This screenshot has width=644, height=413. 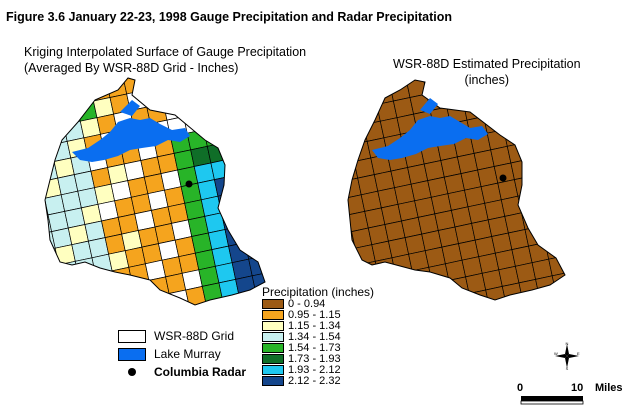 What do you see at coordinates (609, 388) in the screenshot?
I see `scale-unit: Miles` at bounding box center [609, 388].